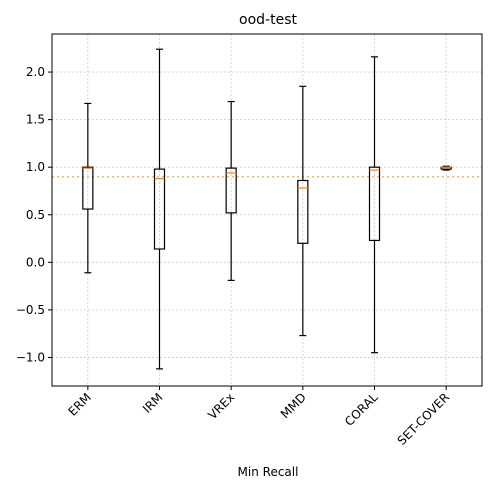  What do you see at coordinates (35, 262) in the screenshot?
I see `y-tick-label: 0.0` at bounding box center [35, 262].